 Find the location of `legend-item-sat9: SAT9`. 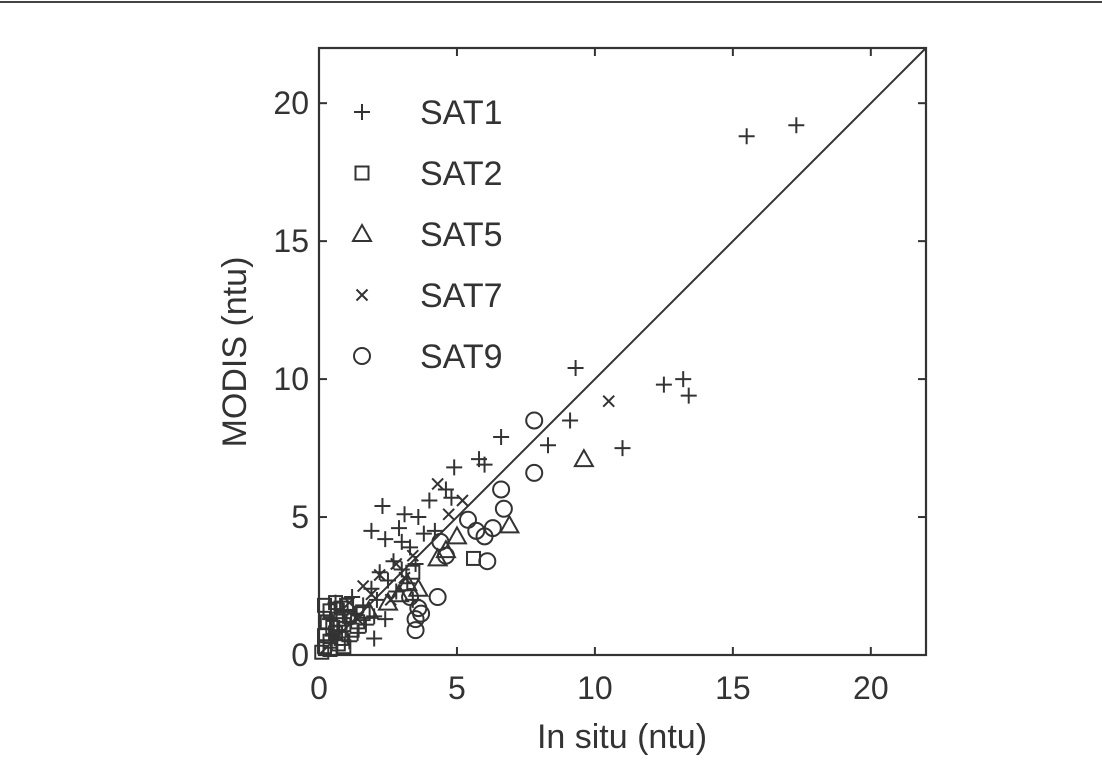

legend-item-sat9: SAT9 is located at coordinates (428, 357).